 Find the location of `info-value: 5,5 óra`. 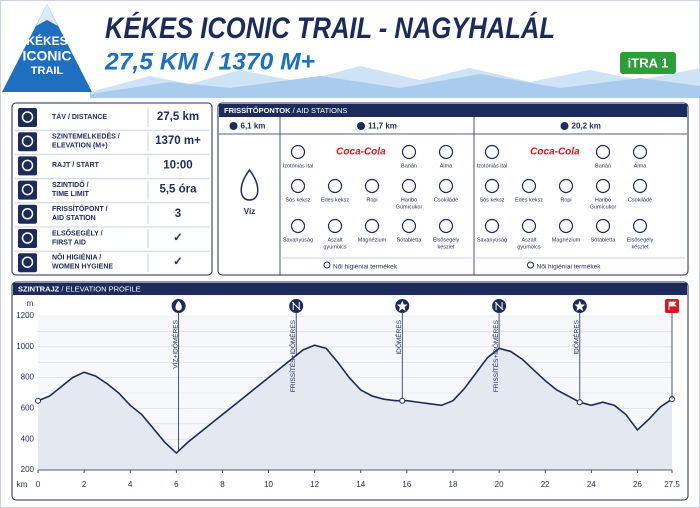

info-value: 5,5 óra is located at coordinates (178, 190).